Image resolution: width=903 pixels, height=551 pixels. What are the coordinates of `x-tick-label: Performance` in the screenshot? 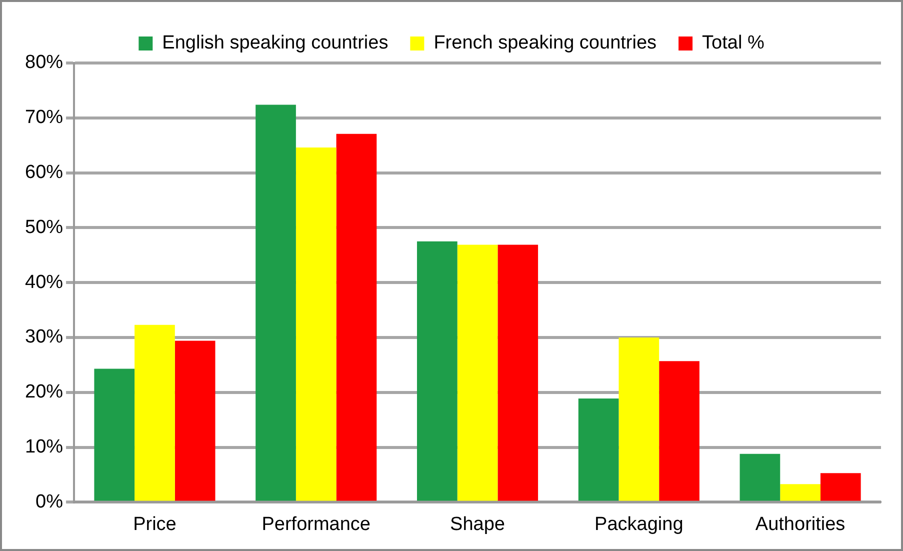 It's located at (316, 524).